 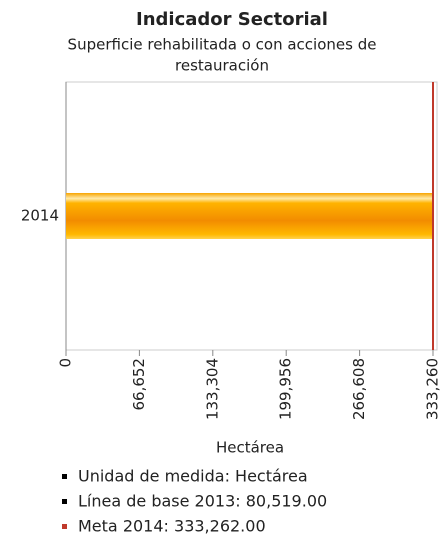 I want to click on x-tick-label: 66,652, so click(x=139, y=384).